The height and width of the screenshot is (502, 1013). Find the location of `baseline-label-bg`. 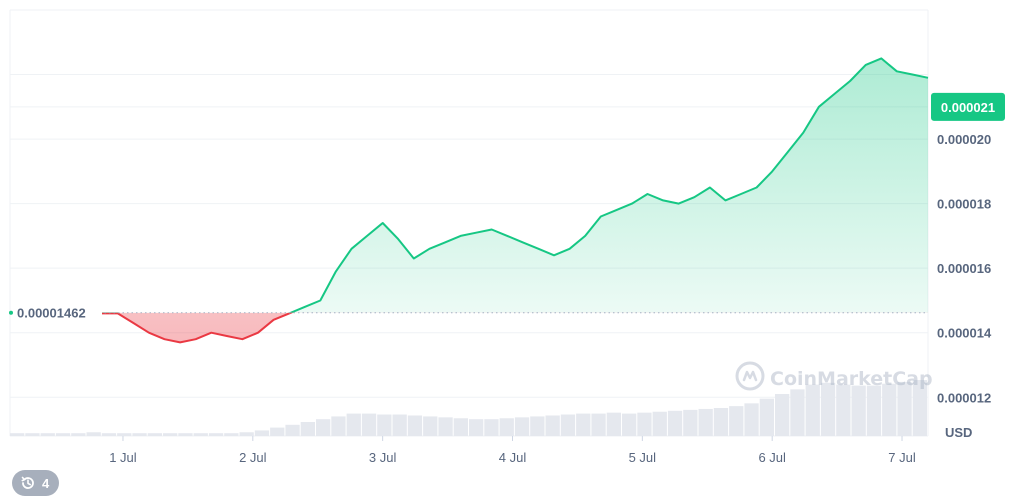

baseline-label-bg is located at coordinates (57, 312).